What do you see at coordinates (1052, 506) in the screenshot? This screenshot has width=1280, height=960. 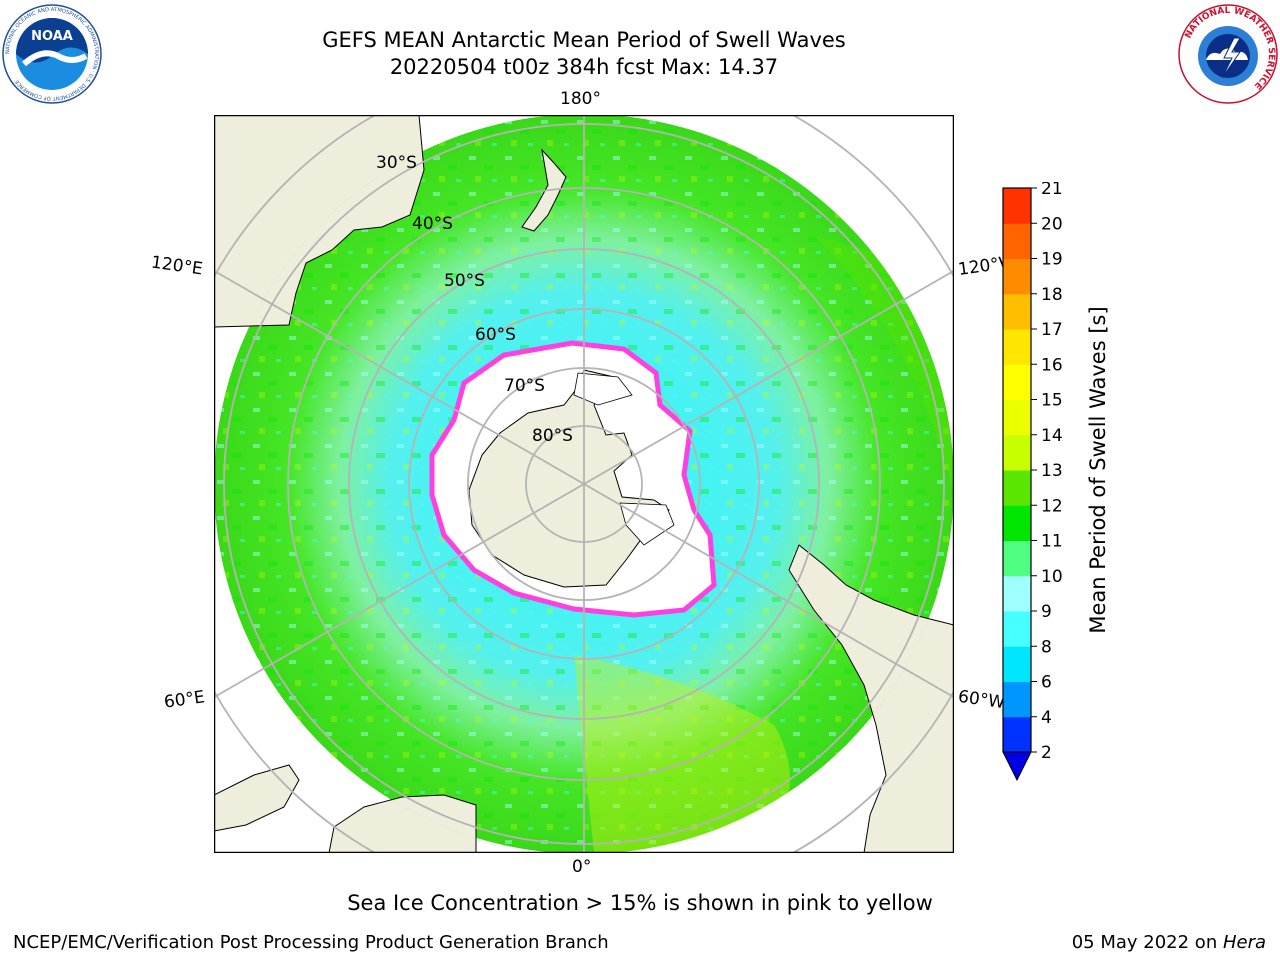 I see `colorbar-tick-label: 12` at bounding box center [1052, 506].